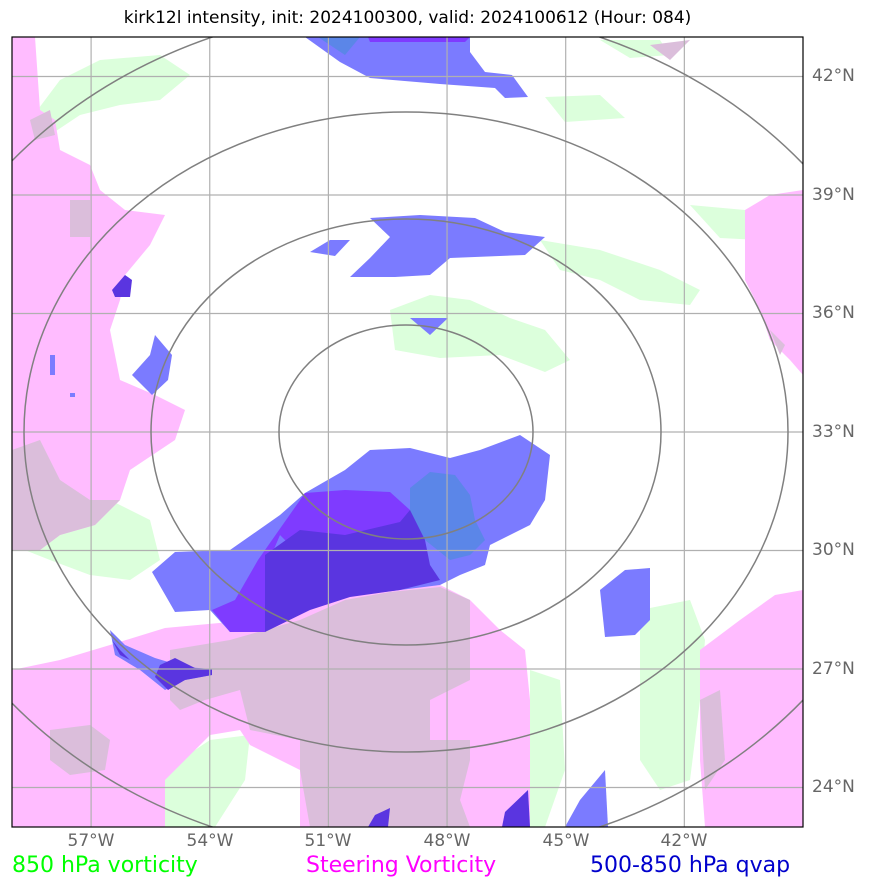 This screenshot has height=891, width=873. I want to click on lat-label-27n: 27°N, so click(833, 669).